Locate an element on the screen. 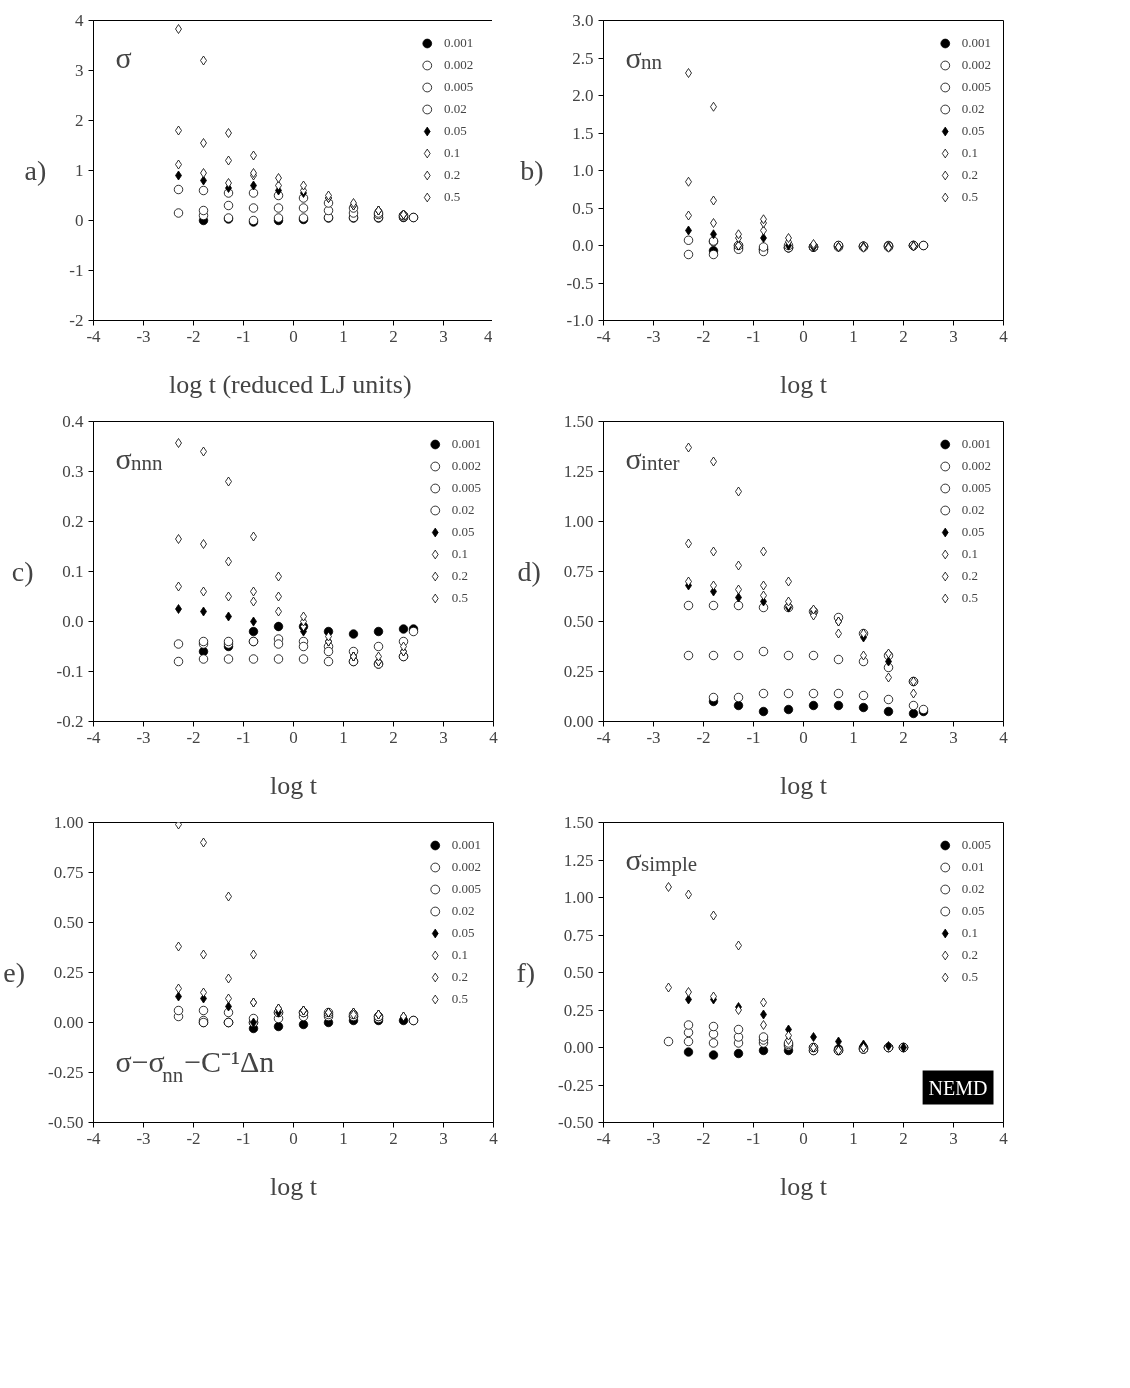 The height and width of the screenshot is (1388, 1130). y-tick-label: 3 is located at coordinates (79, 70).